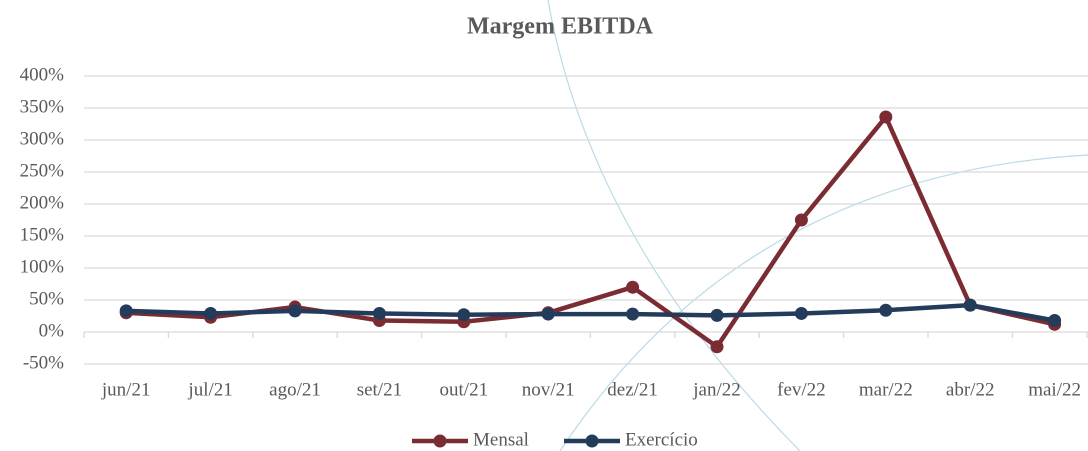  I want to click on x-tick-label: jun/21, so click(126, 389).